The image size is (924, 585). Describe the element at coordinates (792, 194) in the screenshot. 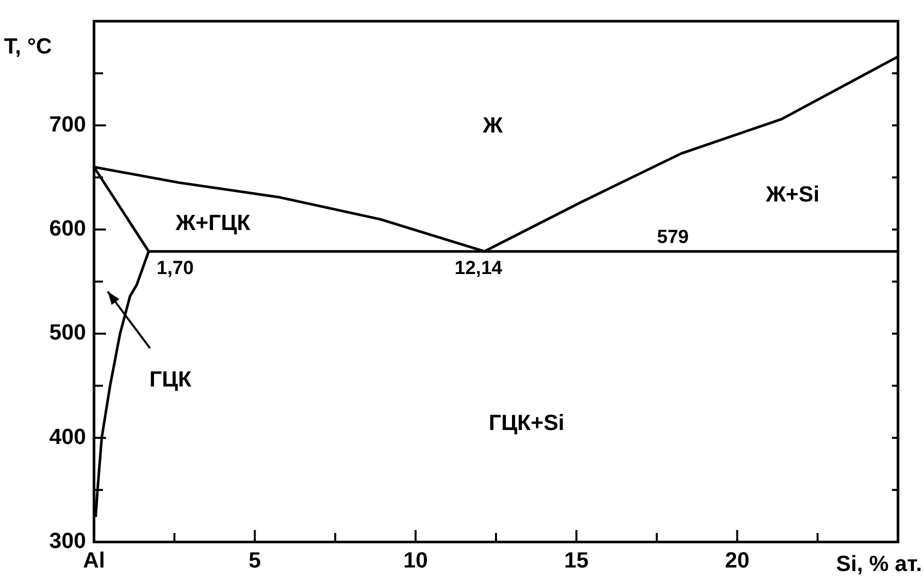

I see `annotation: Ж+Si` at that location.